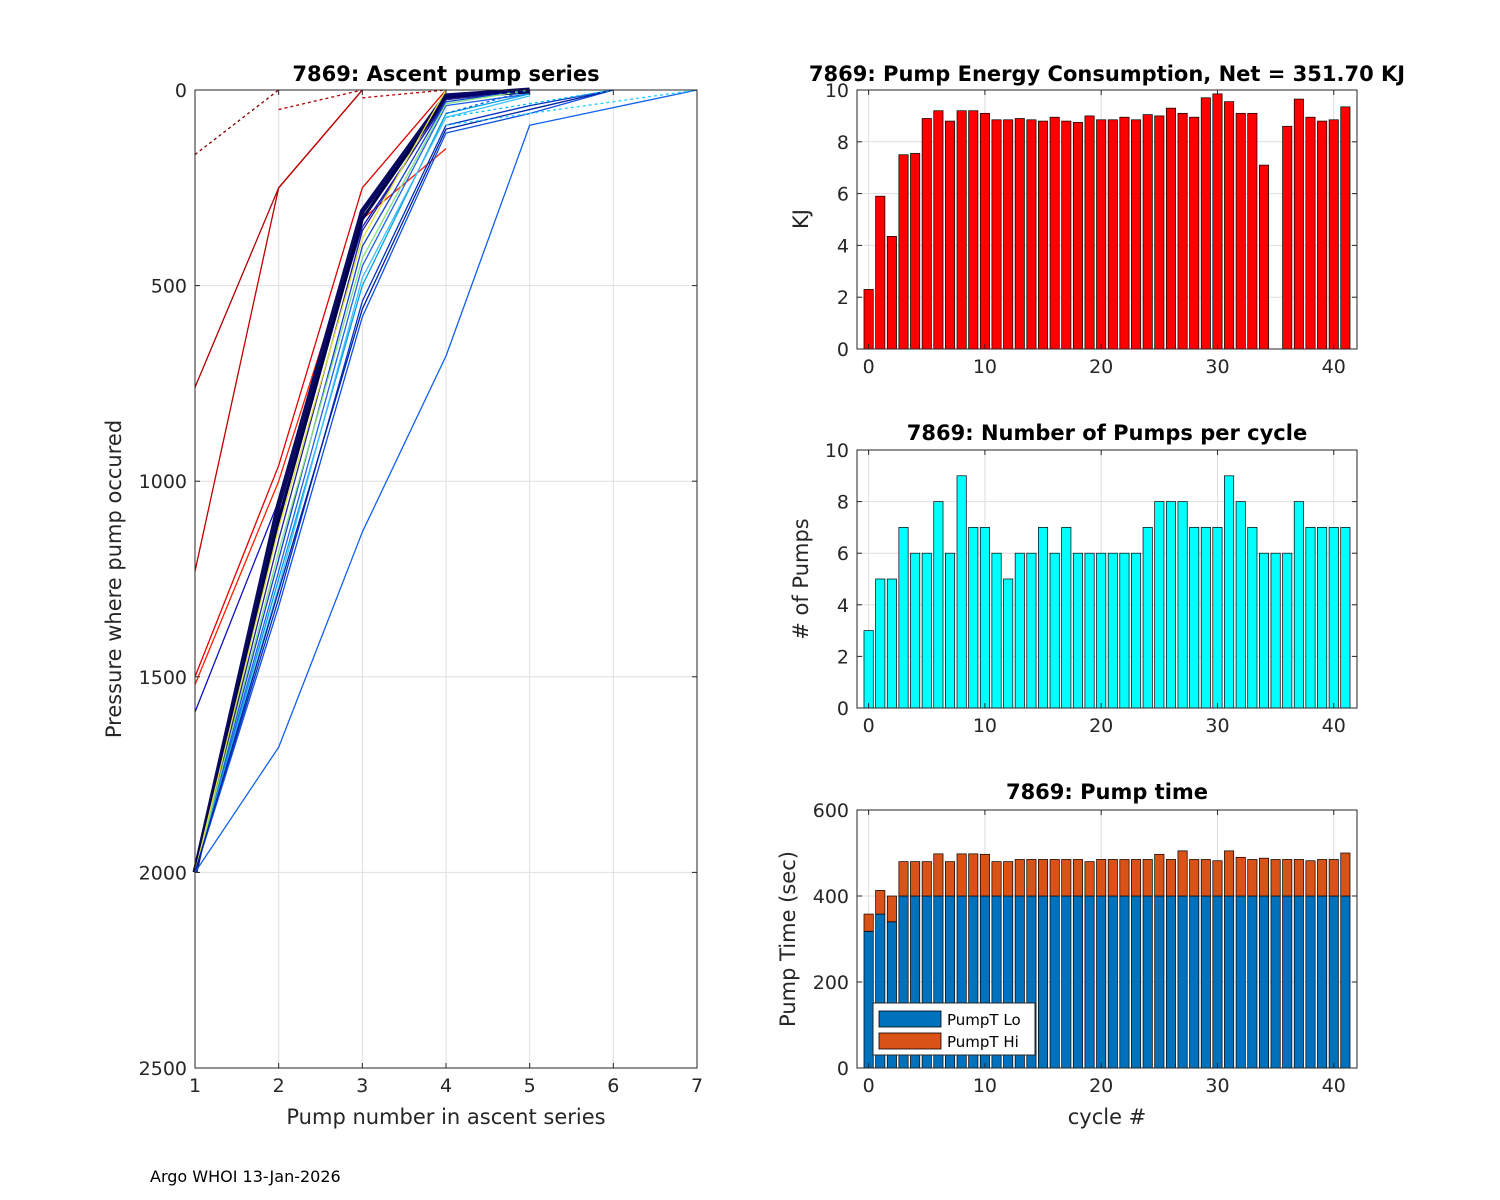 The image size is (1500, 1200). What do you see at coordinates (697, 1086) in the screenshot?
I see `x-tick-label: 7` at bounding box center [697, 1086].